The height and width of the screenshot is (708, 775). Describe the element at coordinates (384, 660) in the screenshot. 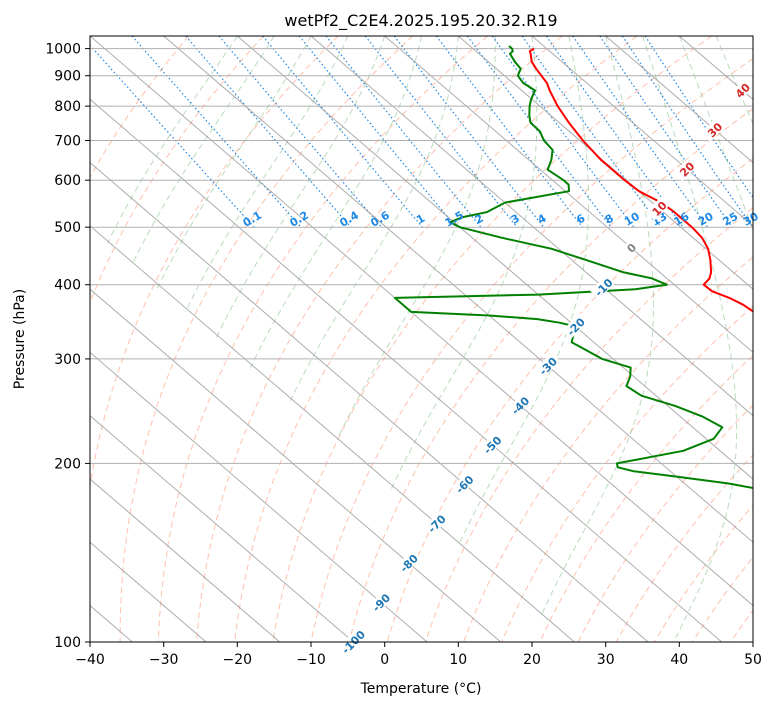

I see `x-tick-label: 0` at that location.